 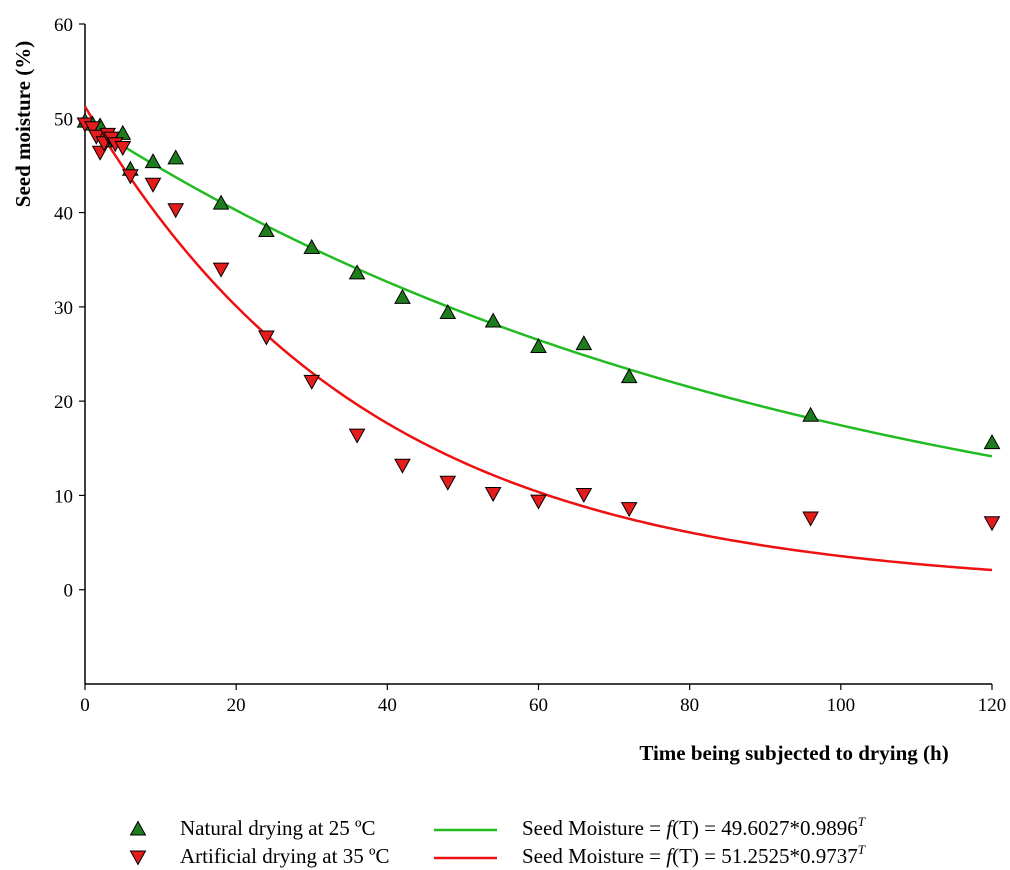 I want to click on x-tick-label: 0, so click(x=85, y=705).